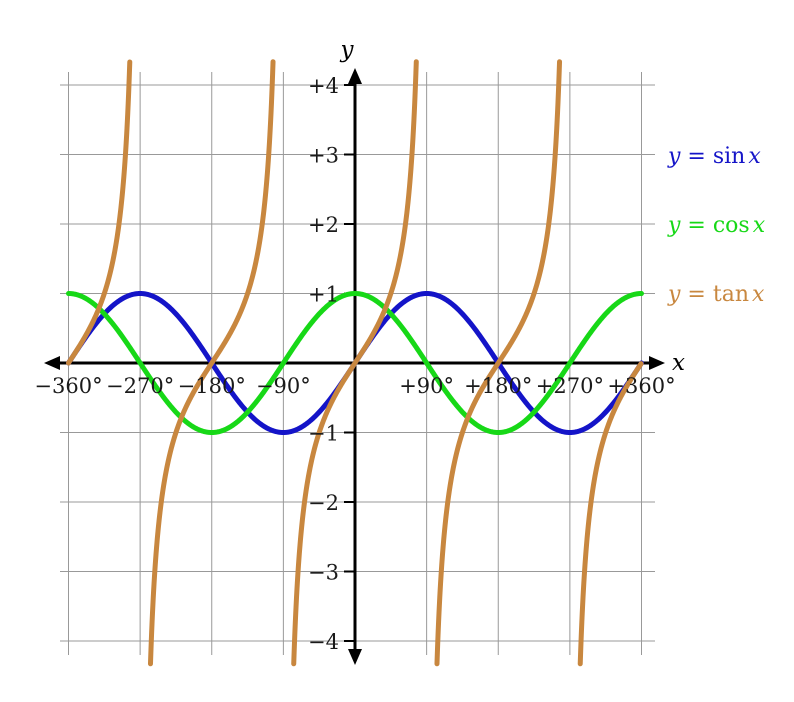 Image resolution: width=794 pixels, height=702 pixels. I want to click on y-tick-label: −2, so click(323, 503).